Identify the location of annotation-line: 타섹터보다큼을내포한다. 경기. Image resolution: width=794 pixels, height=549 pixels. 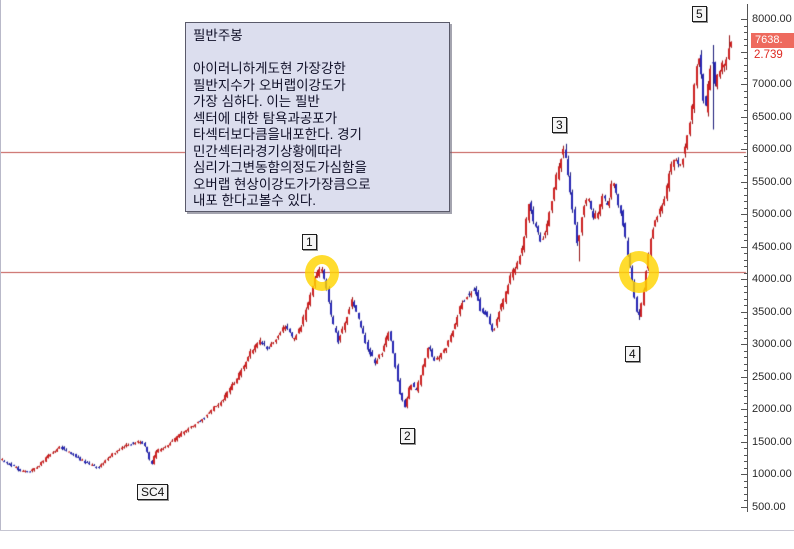
(277, 134).